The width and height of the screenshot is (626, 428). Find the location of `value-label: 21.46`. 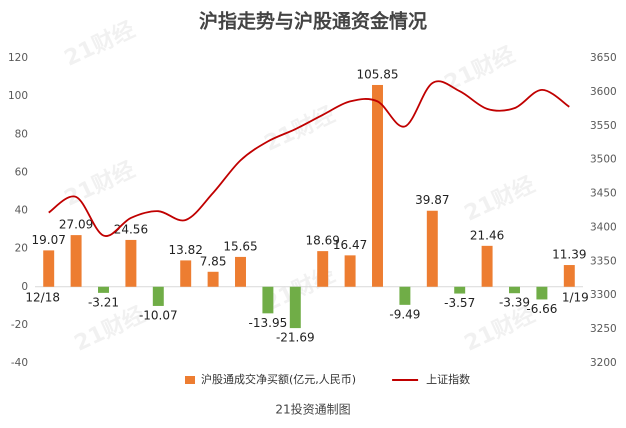

value-label: 21.46 is located at coordinates (487, 235).